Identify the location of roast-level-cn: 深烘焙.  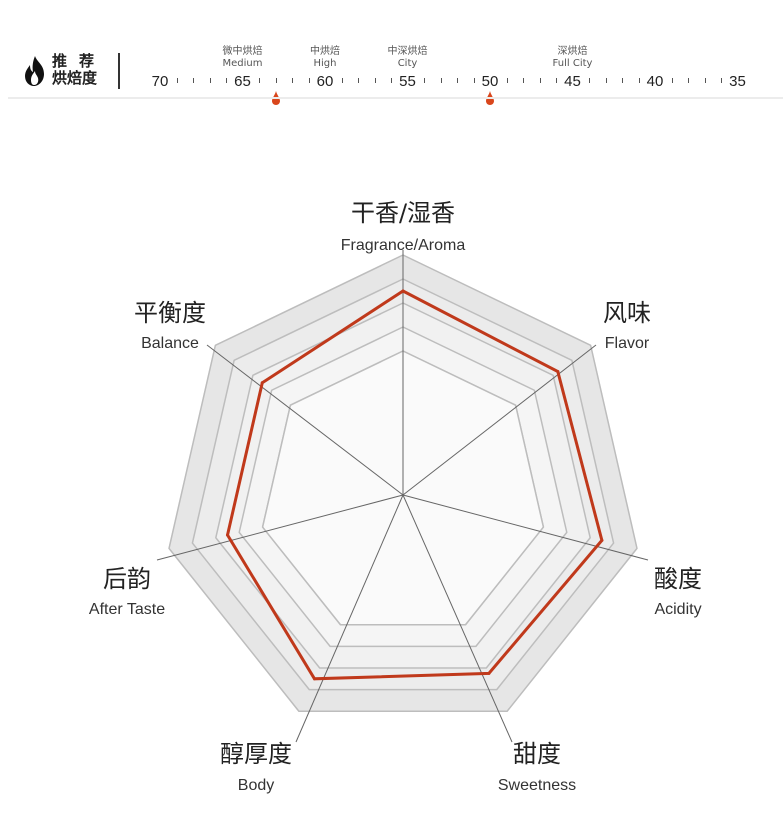
(572, 51).